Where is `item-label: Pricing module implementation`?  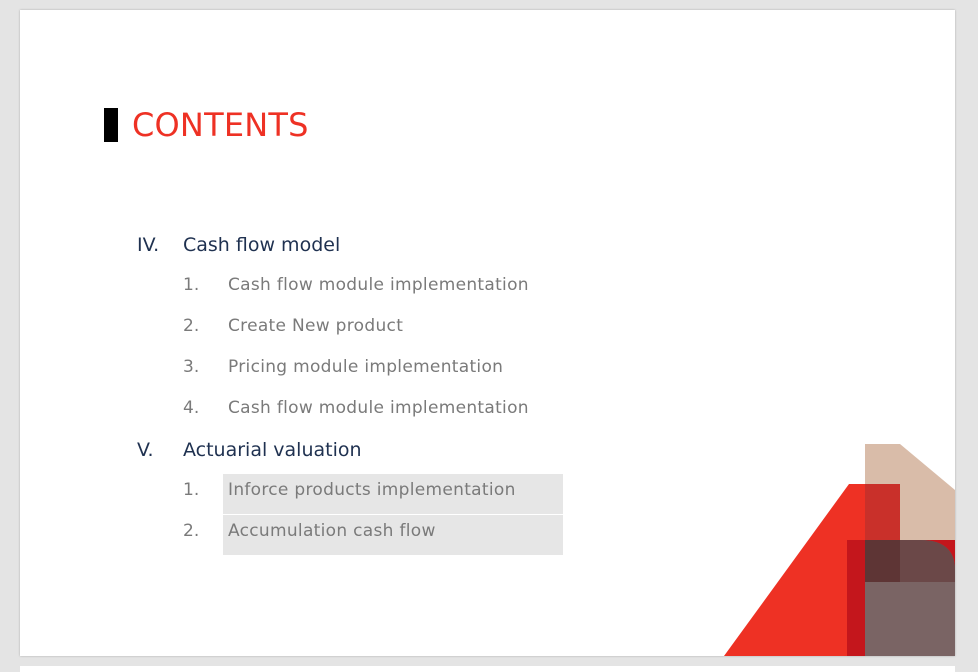 item-label: Pricing module implementation is located at coordinates (366, 367).